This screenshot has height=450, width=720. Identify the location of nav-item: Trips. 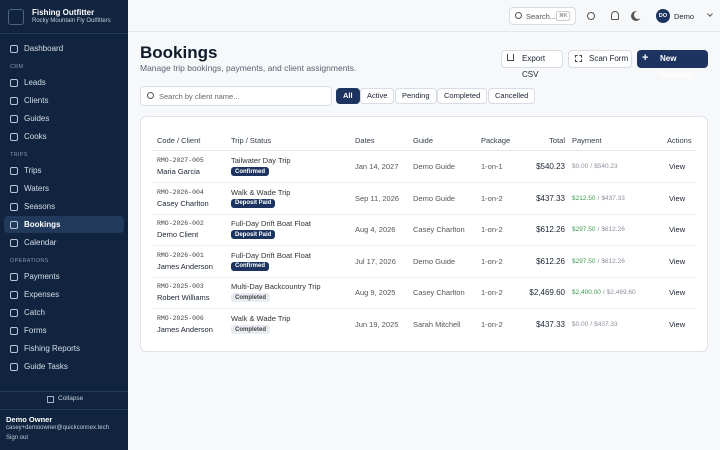
(64, 170).